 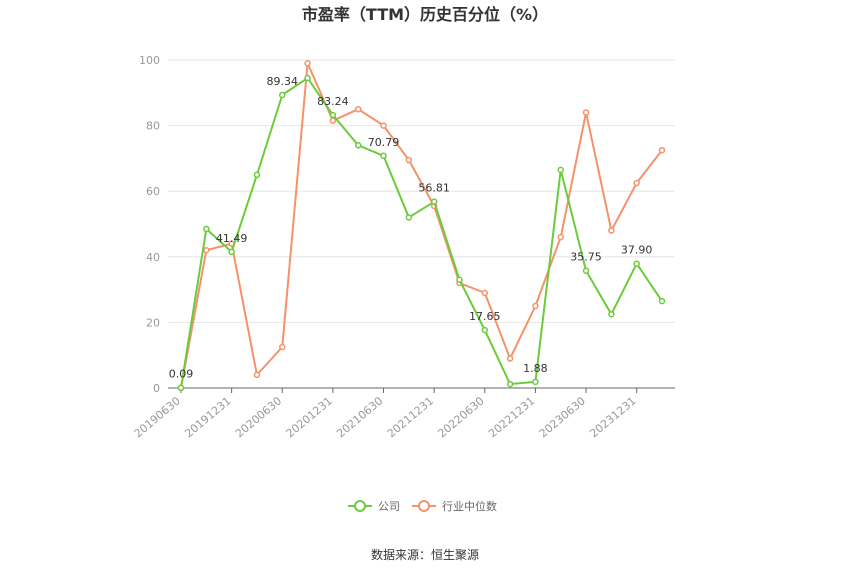 What do you see at coordinates (258, 417) in the screenshot?
I see `x-tick-label: 20200630` at bounding box center [258, 417].